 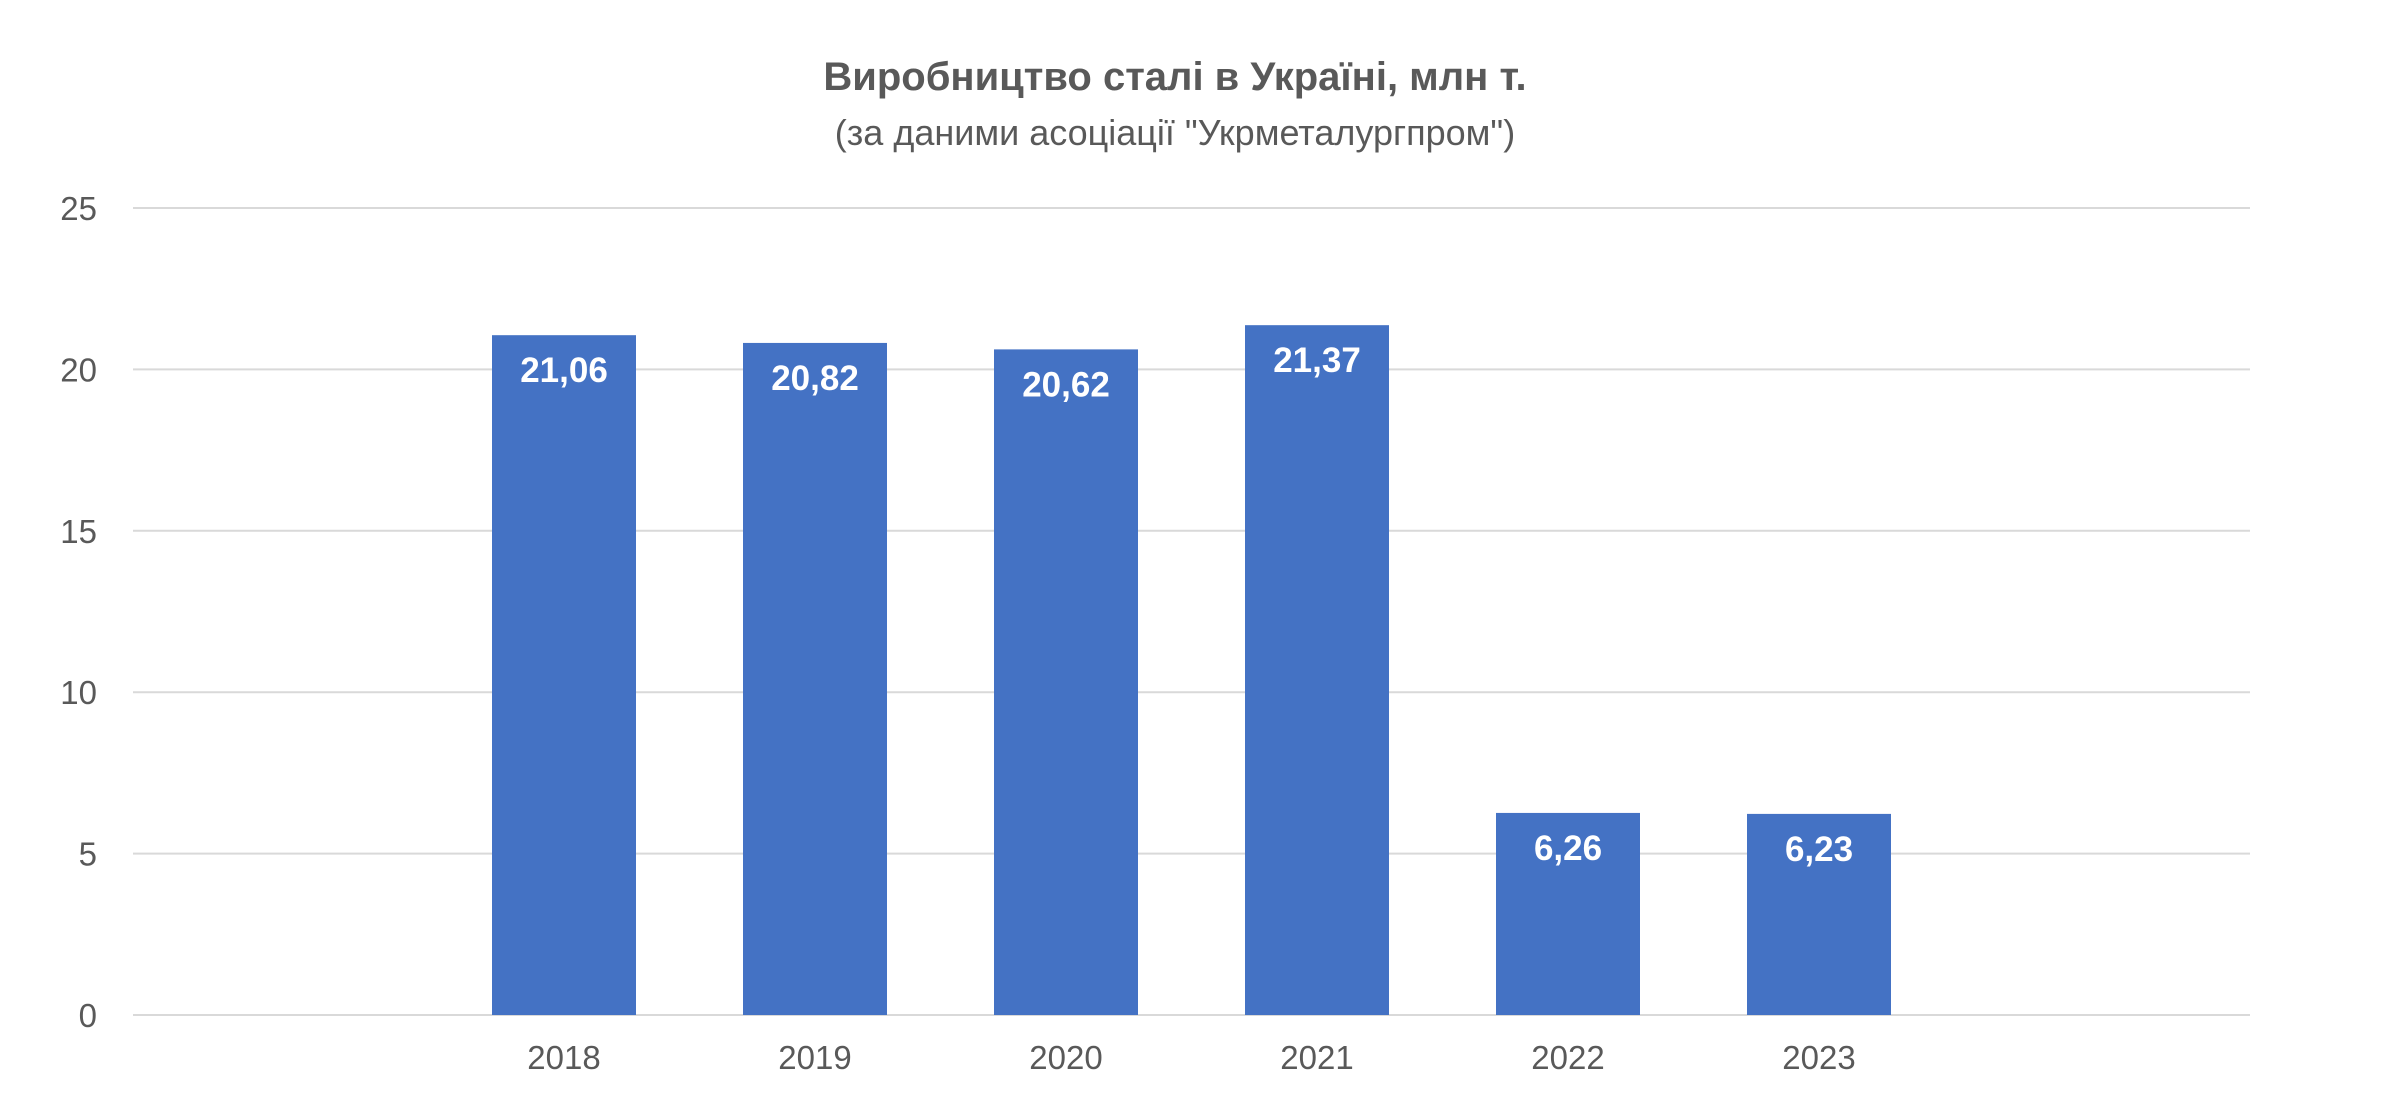 What do you see at coordinates (1819, 914) in the screenshot?
I see `bar-2023` at bounding box center [1819, 914].